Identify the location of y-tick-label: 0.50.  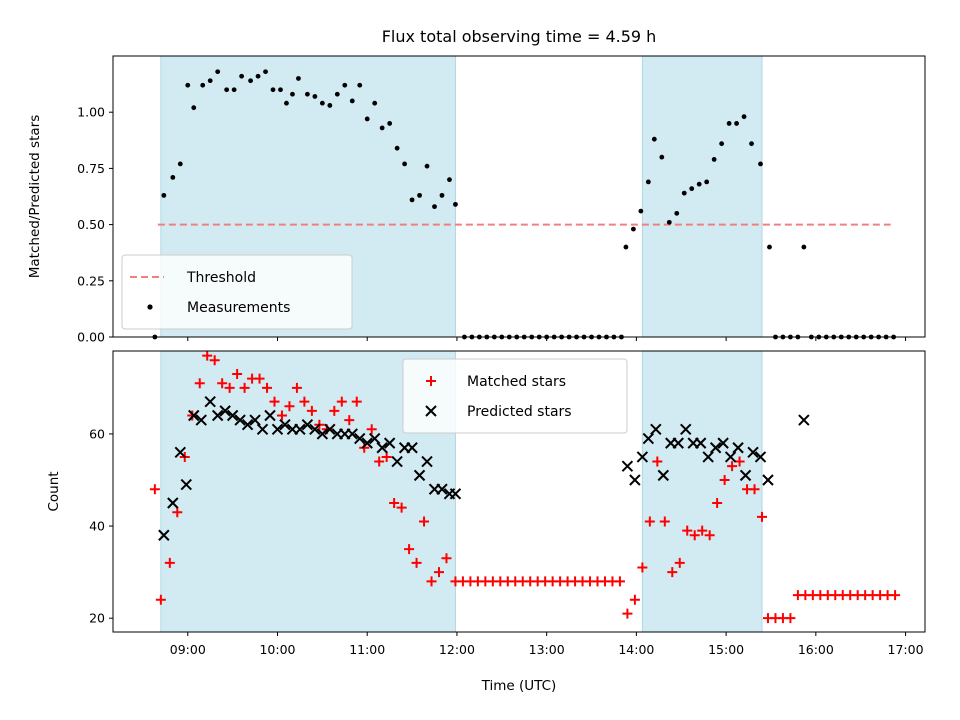
(91, 224).